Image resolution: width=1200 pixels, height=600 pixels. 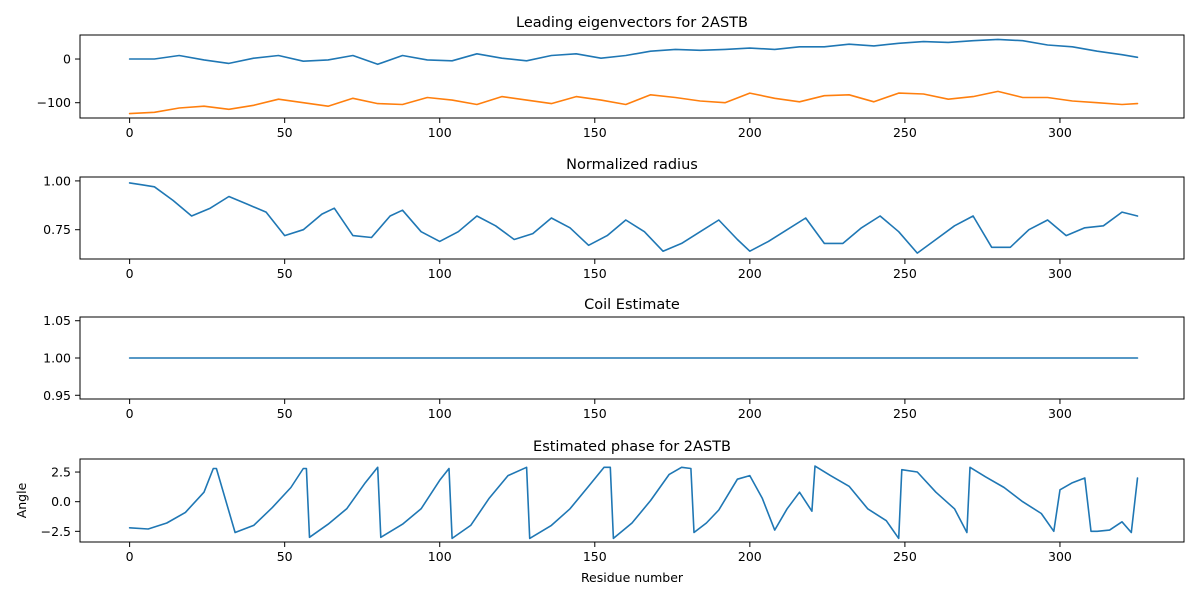 I want to click on chart-title: Coil Estimate, so click(x=632, y=305).